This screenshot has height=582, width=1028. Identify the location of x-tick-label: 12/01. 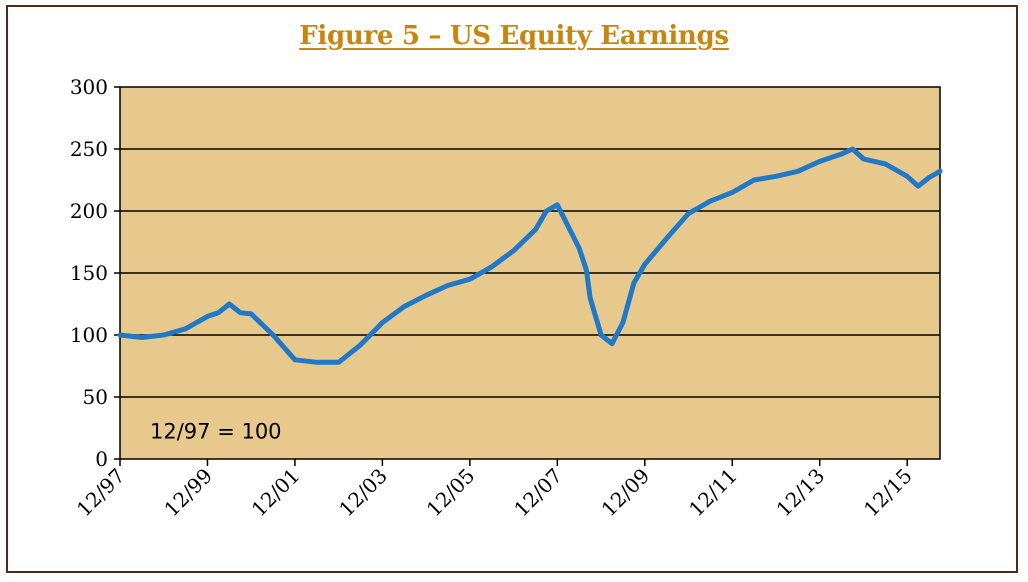
(276, 493).